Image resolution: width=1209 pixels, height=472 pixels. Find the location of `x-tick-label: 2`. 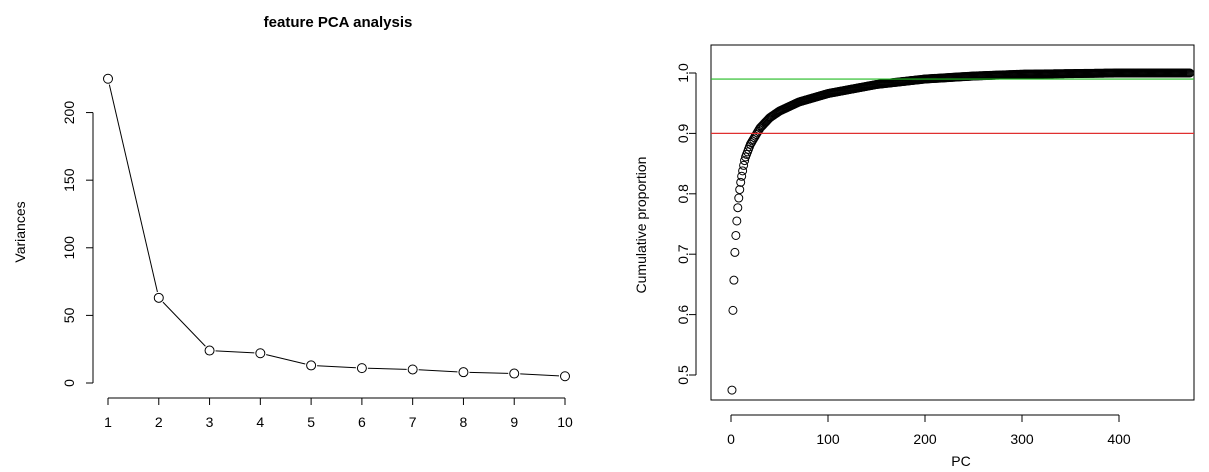

x-tick-label: 2 is located at coordinates (159, 422).